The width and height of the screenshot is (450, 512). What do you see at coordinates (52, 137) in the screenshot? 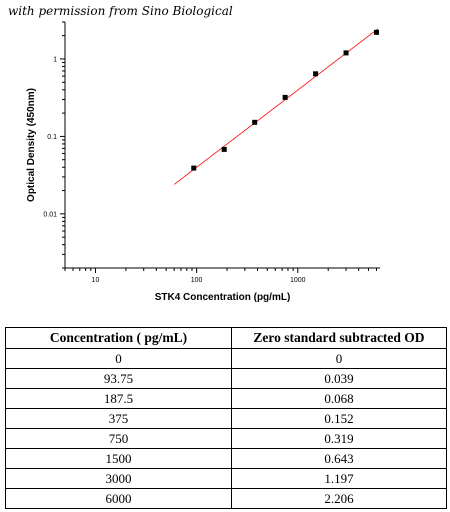
I see `y-tick-label: 0.1` at bounding box center [52, 137].